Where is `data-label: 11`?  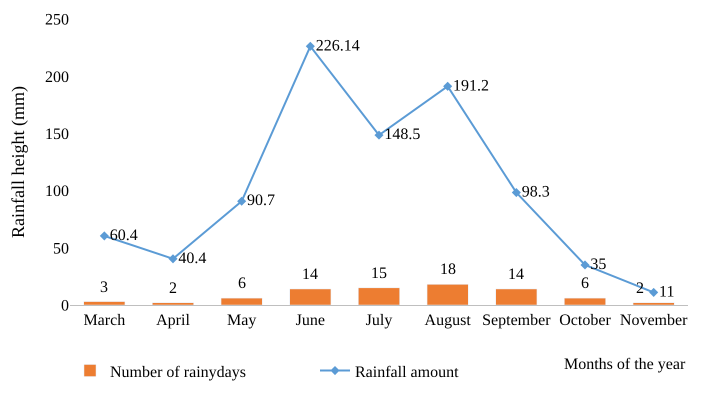
data-label: 11 is located at coordinates (666, 291).